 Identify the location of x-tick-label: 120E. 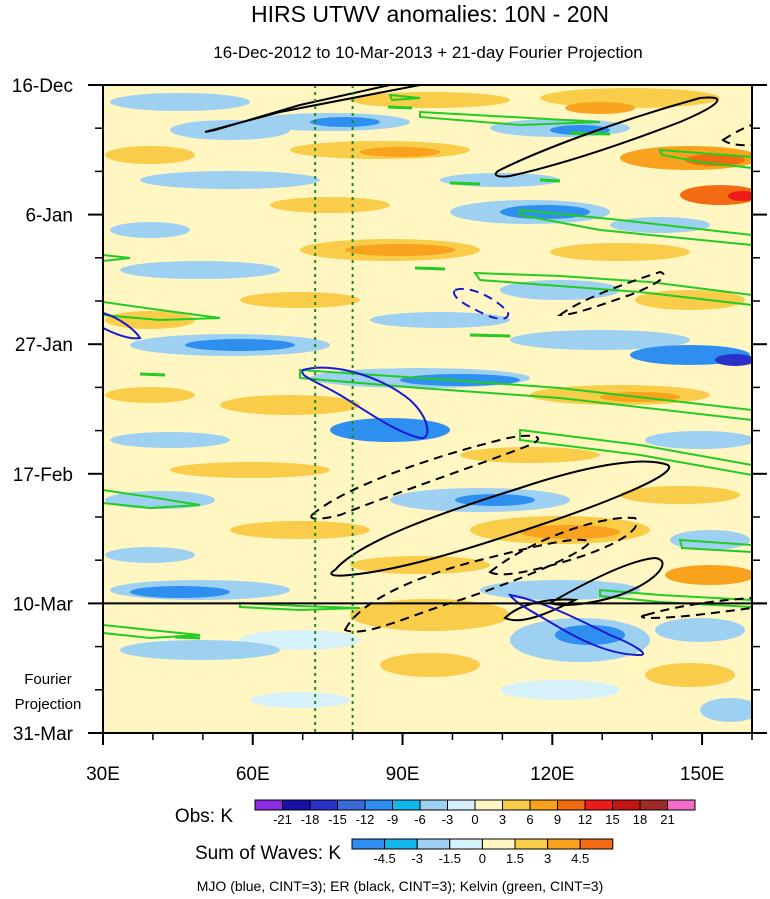
(552, 774).